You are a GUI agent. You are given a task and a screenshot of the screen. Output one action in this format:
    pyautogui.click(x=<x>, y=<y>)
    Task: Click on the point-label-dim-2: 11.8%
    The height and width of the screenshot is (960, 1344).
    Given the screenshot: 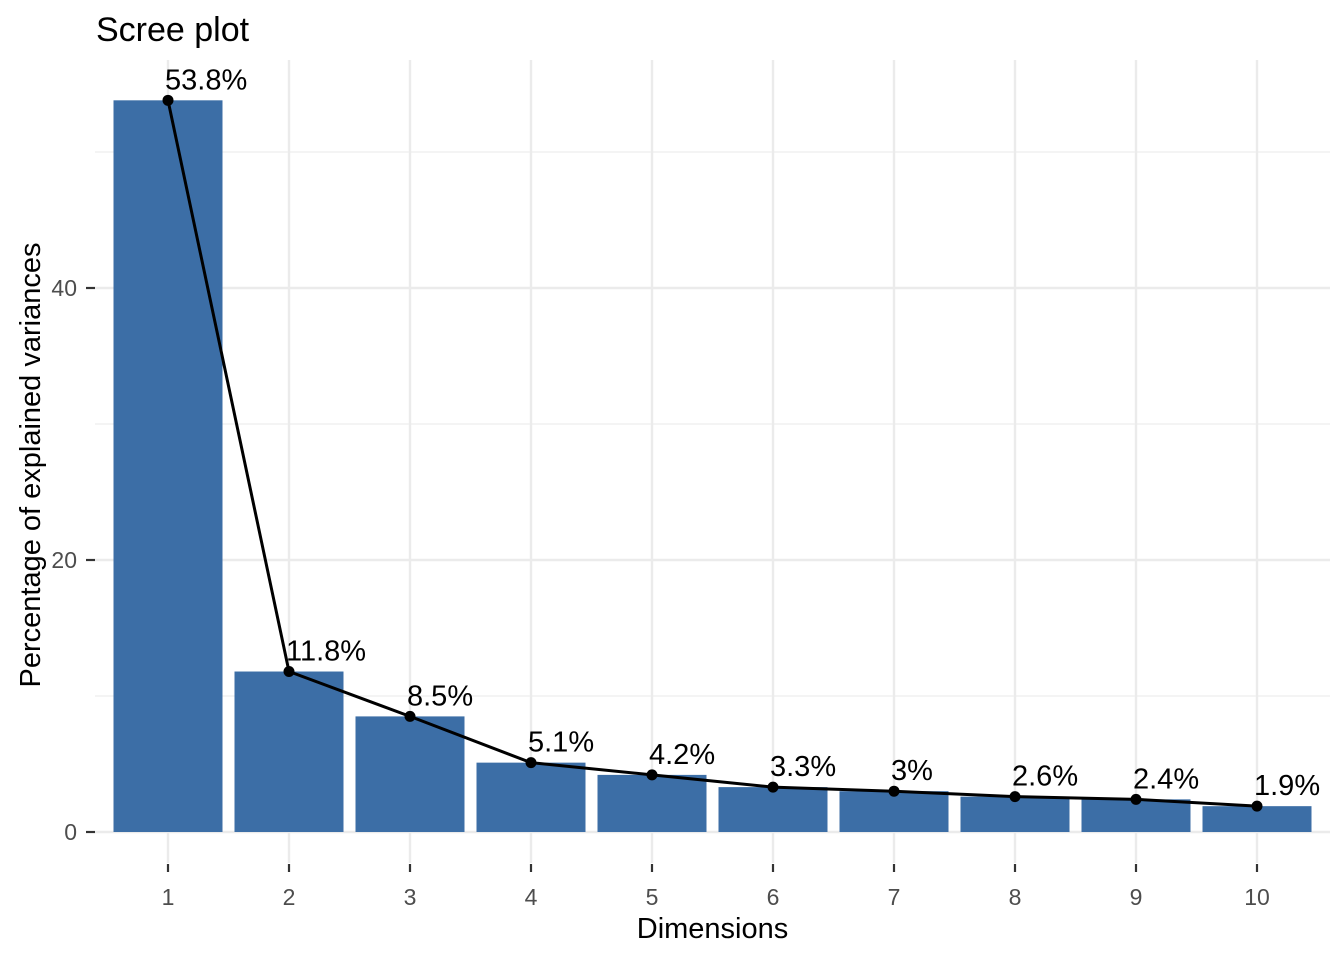 What is the action you would take?
    pyautogui.click(x=326, y=652)
    